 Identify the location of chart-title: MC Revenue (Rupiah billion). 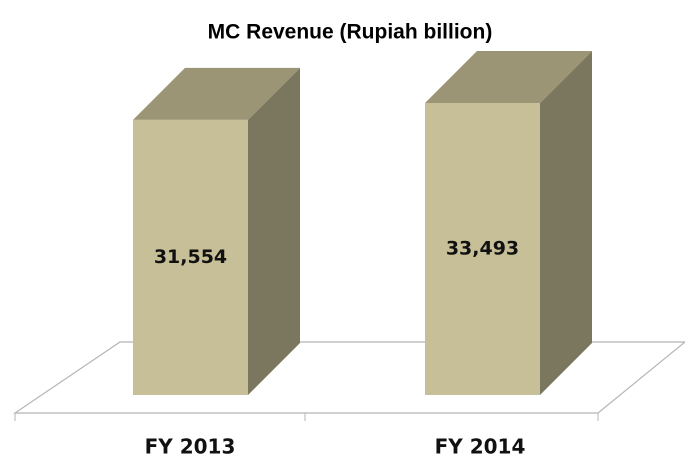
(350, 32).